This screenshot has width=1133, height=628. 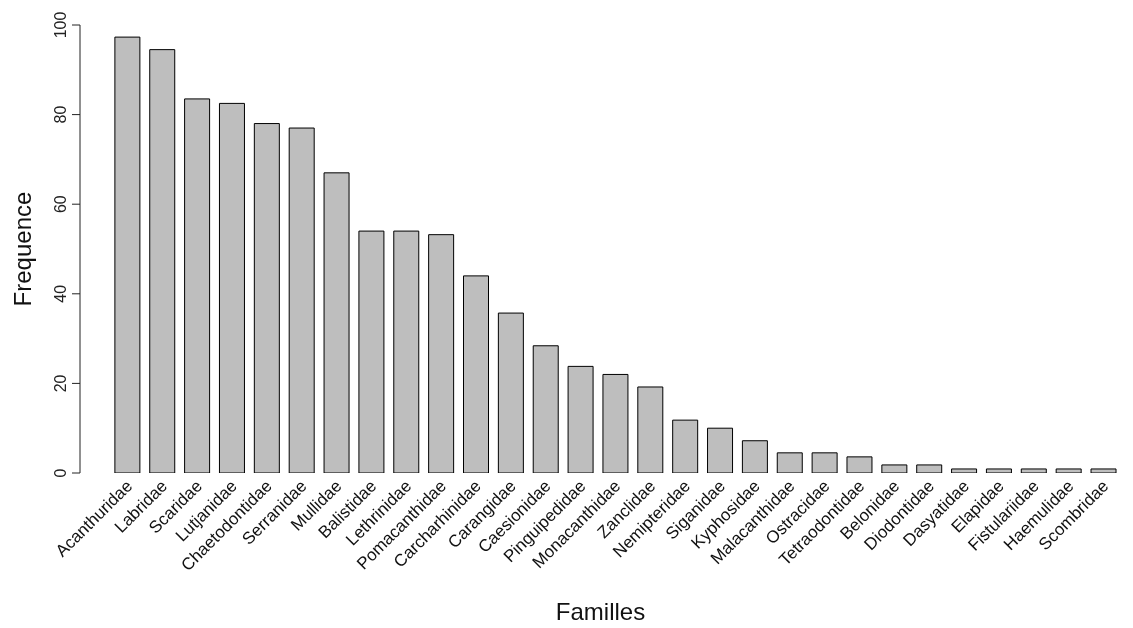 What do you see at coordinates (60, 204) in the screenshot?
I see `y-tick-label: 60` at bounding box center [60, 204].